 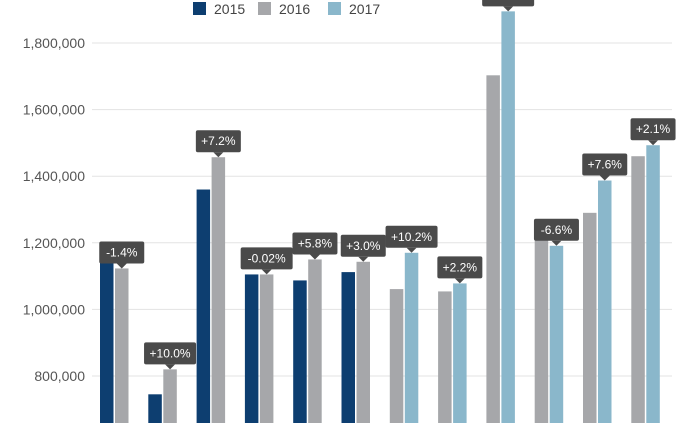 I want to click on change-callout: +5.8%, so click(x=315, y=246).